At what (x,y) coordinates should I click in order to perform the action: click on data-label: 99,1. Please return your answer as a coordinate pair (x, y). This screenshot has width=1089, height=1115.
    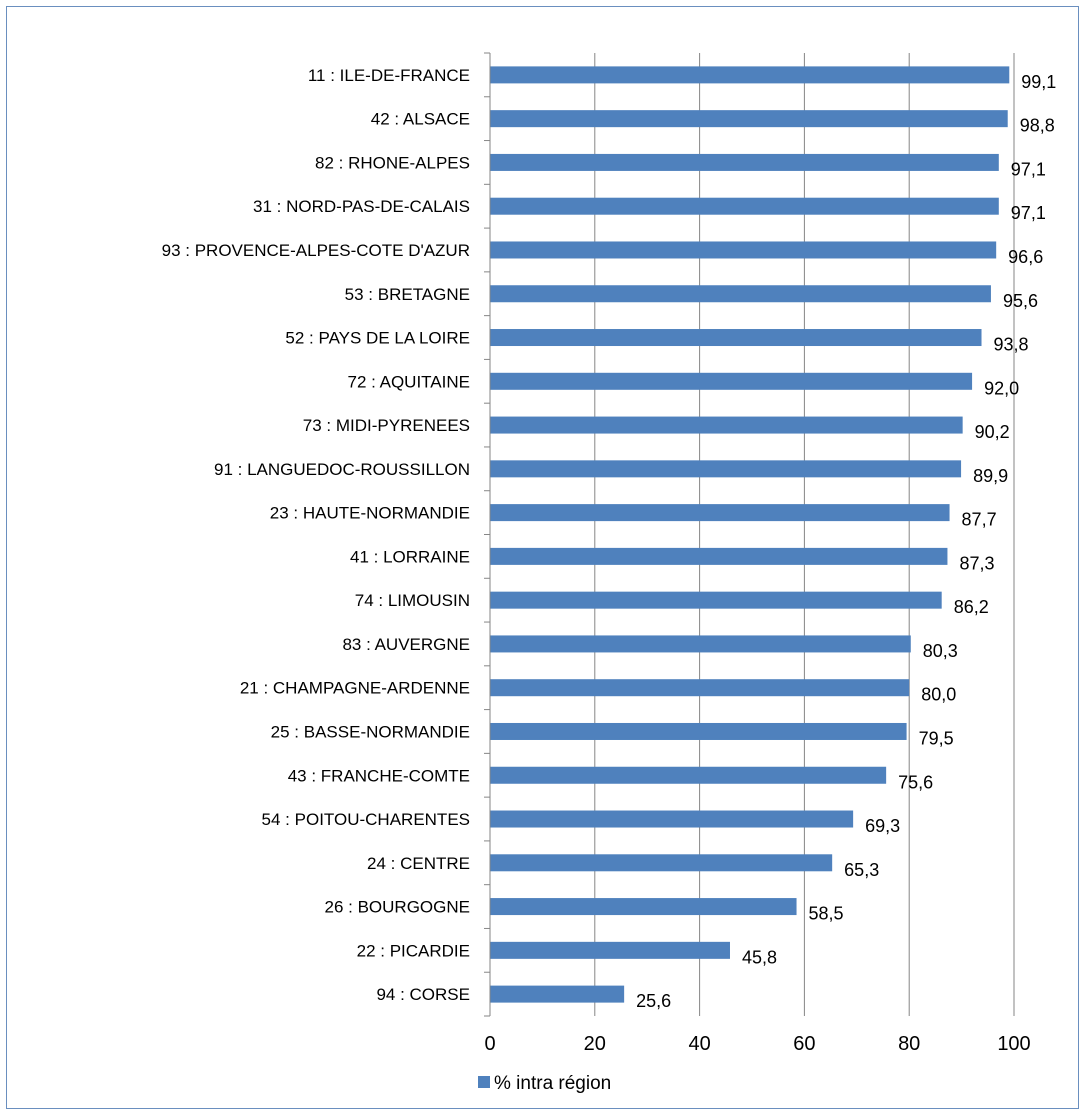
    Looking at the image, I should click on (1038, 82).